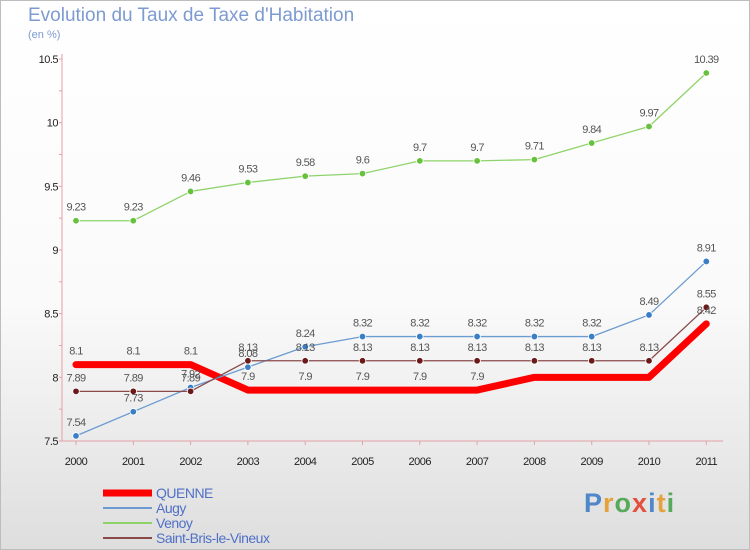 This screenshot has height=550, width=750. What do you see at coordinates (420, 462) in the screenshot?
I see `x-tick-label: 2006` at bounding box center [420, 462].